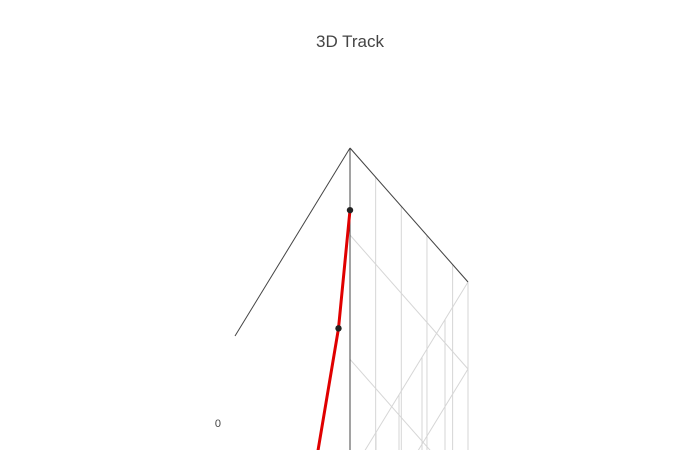 The height and width of the screenshot is (450, 700). What do you see at coordinates (218, 424) in the screenshot?
I see `z-tick-label: 0` at bounding box center [218, 424].